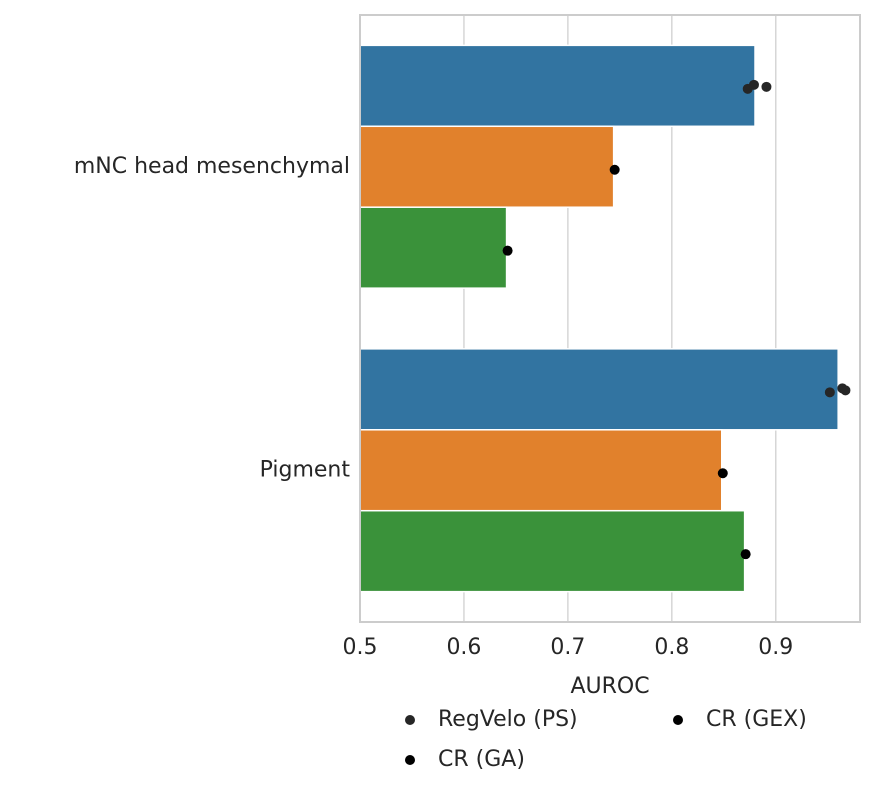 The height and width of the screenshot is (800, 875). Describe the element at coordinates (671, 647) in the screenshot. I see `x-tick-label: 0.8` at that location.